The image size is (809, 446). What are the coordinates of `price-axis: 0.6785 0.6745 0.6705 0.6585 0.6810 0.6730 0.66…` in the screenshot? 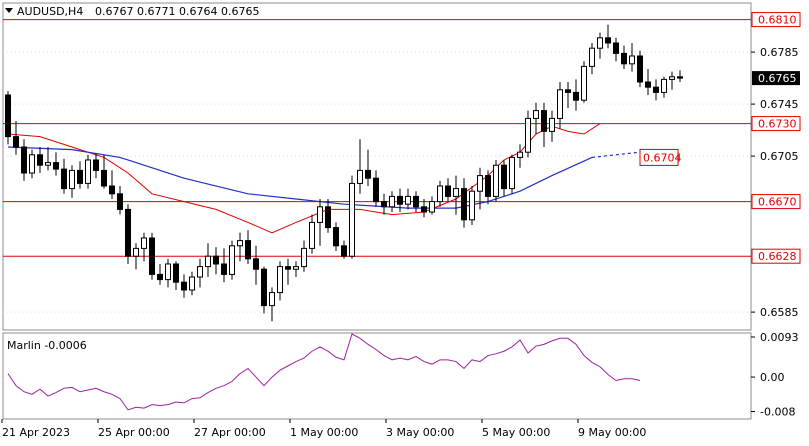 It's located at (776, 165).